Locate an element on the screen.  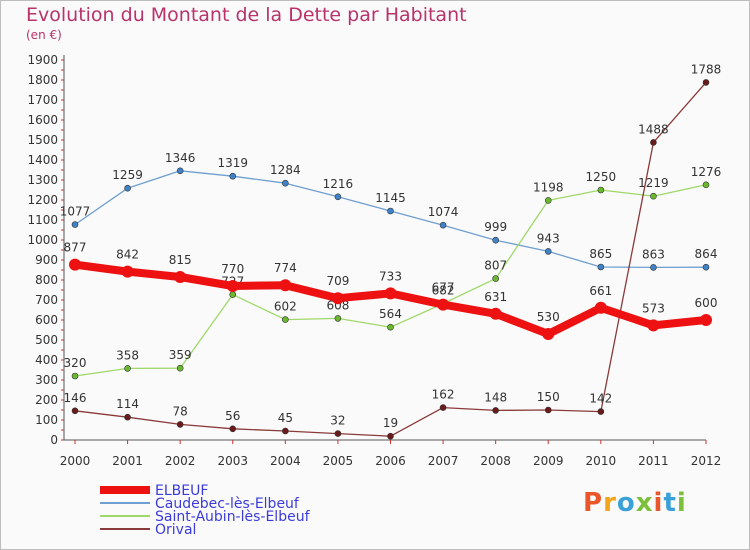
data-label-saint-aubin-les-elbeuf: 1219 is located at coordinates (653, 183).